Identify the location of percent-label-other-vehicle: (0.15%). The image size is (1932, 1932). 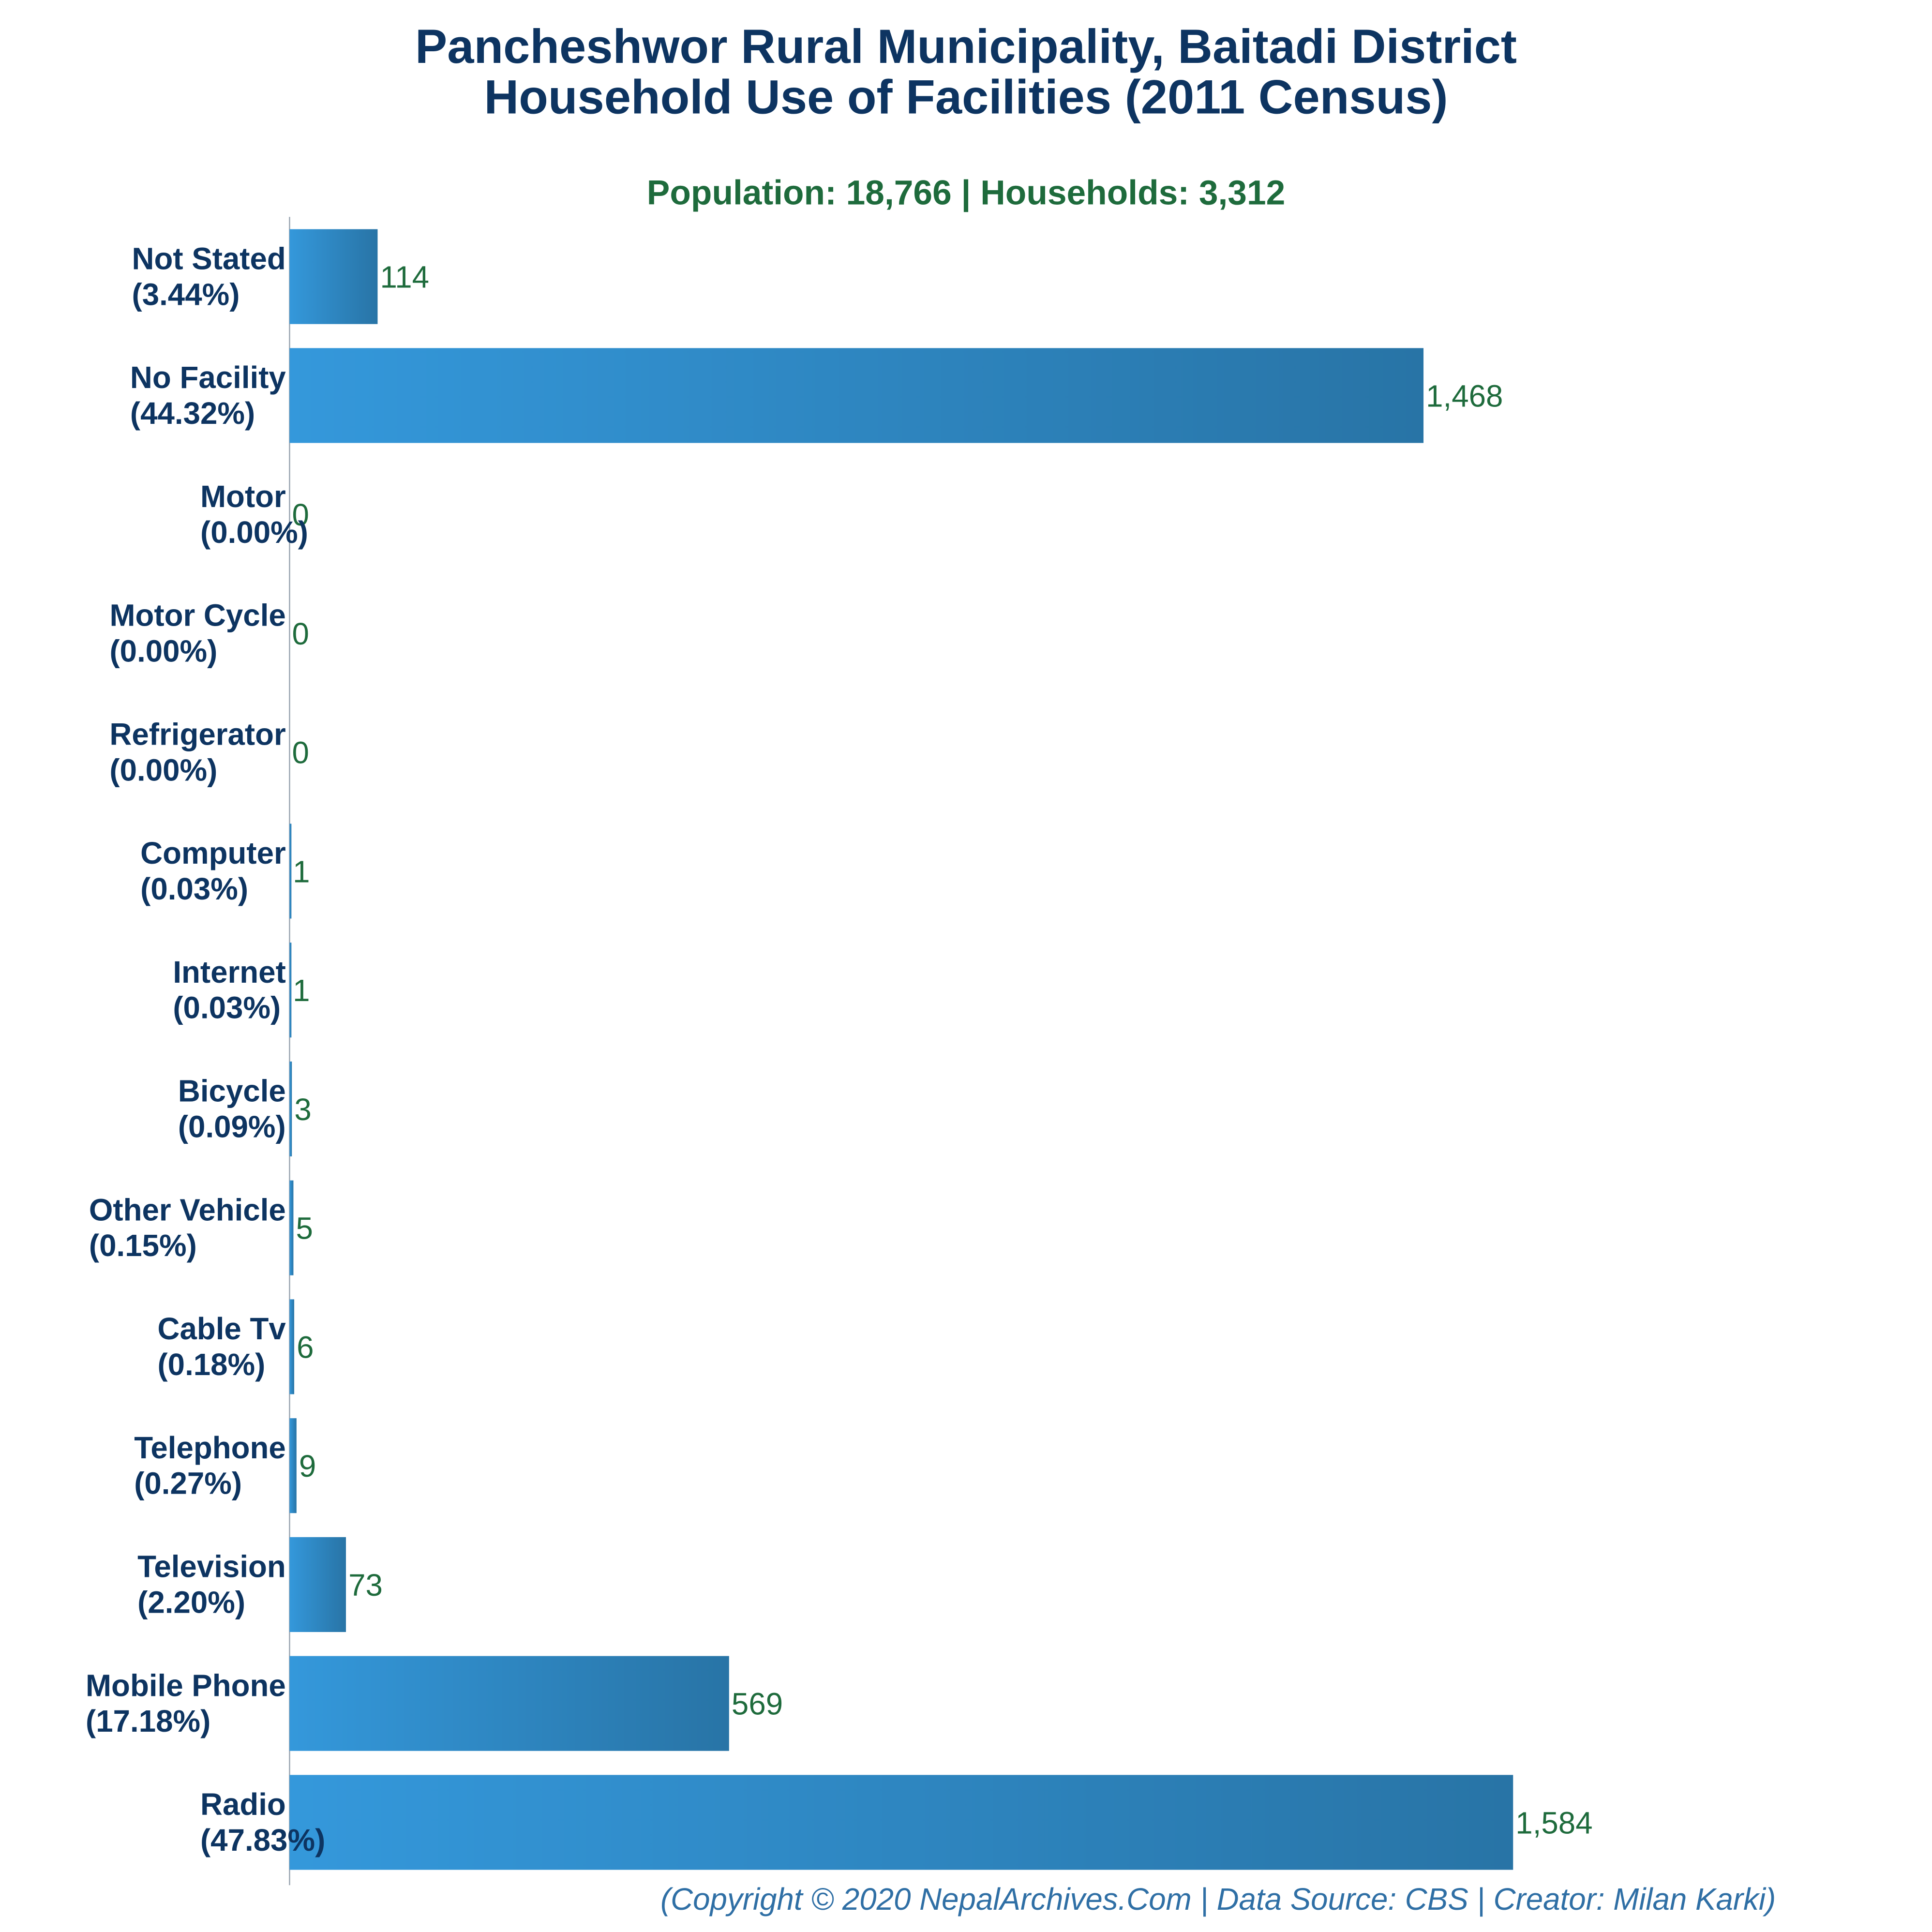
(143, 1245).